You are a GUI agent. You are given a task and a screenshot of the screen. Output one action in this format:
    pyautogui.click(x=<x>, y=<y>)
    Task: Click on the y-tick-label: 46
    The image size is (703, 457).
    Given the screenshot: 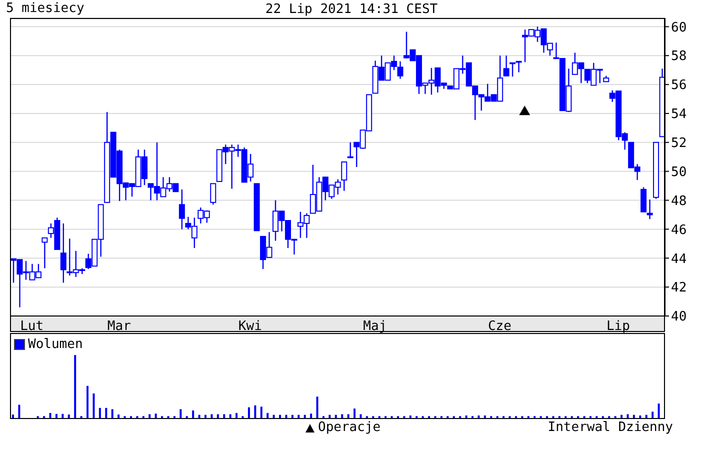 What is the action you would take?
    pyautogui.click(x=679, y=230)
    